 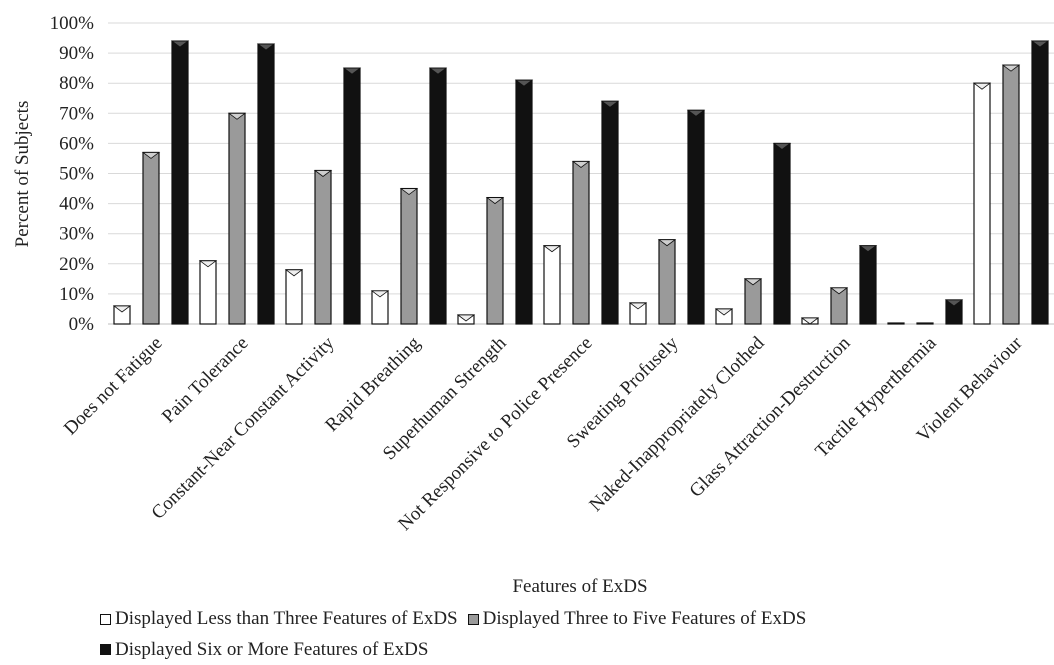 What do you see at coordinates (76, 294) in the screenshot?
I see `y-tick-label: 10%` at bounding box center [76, 294].